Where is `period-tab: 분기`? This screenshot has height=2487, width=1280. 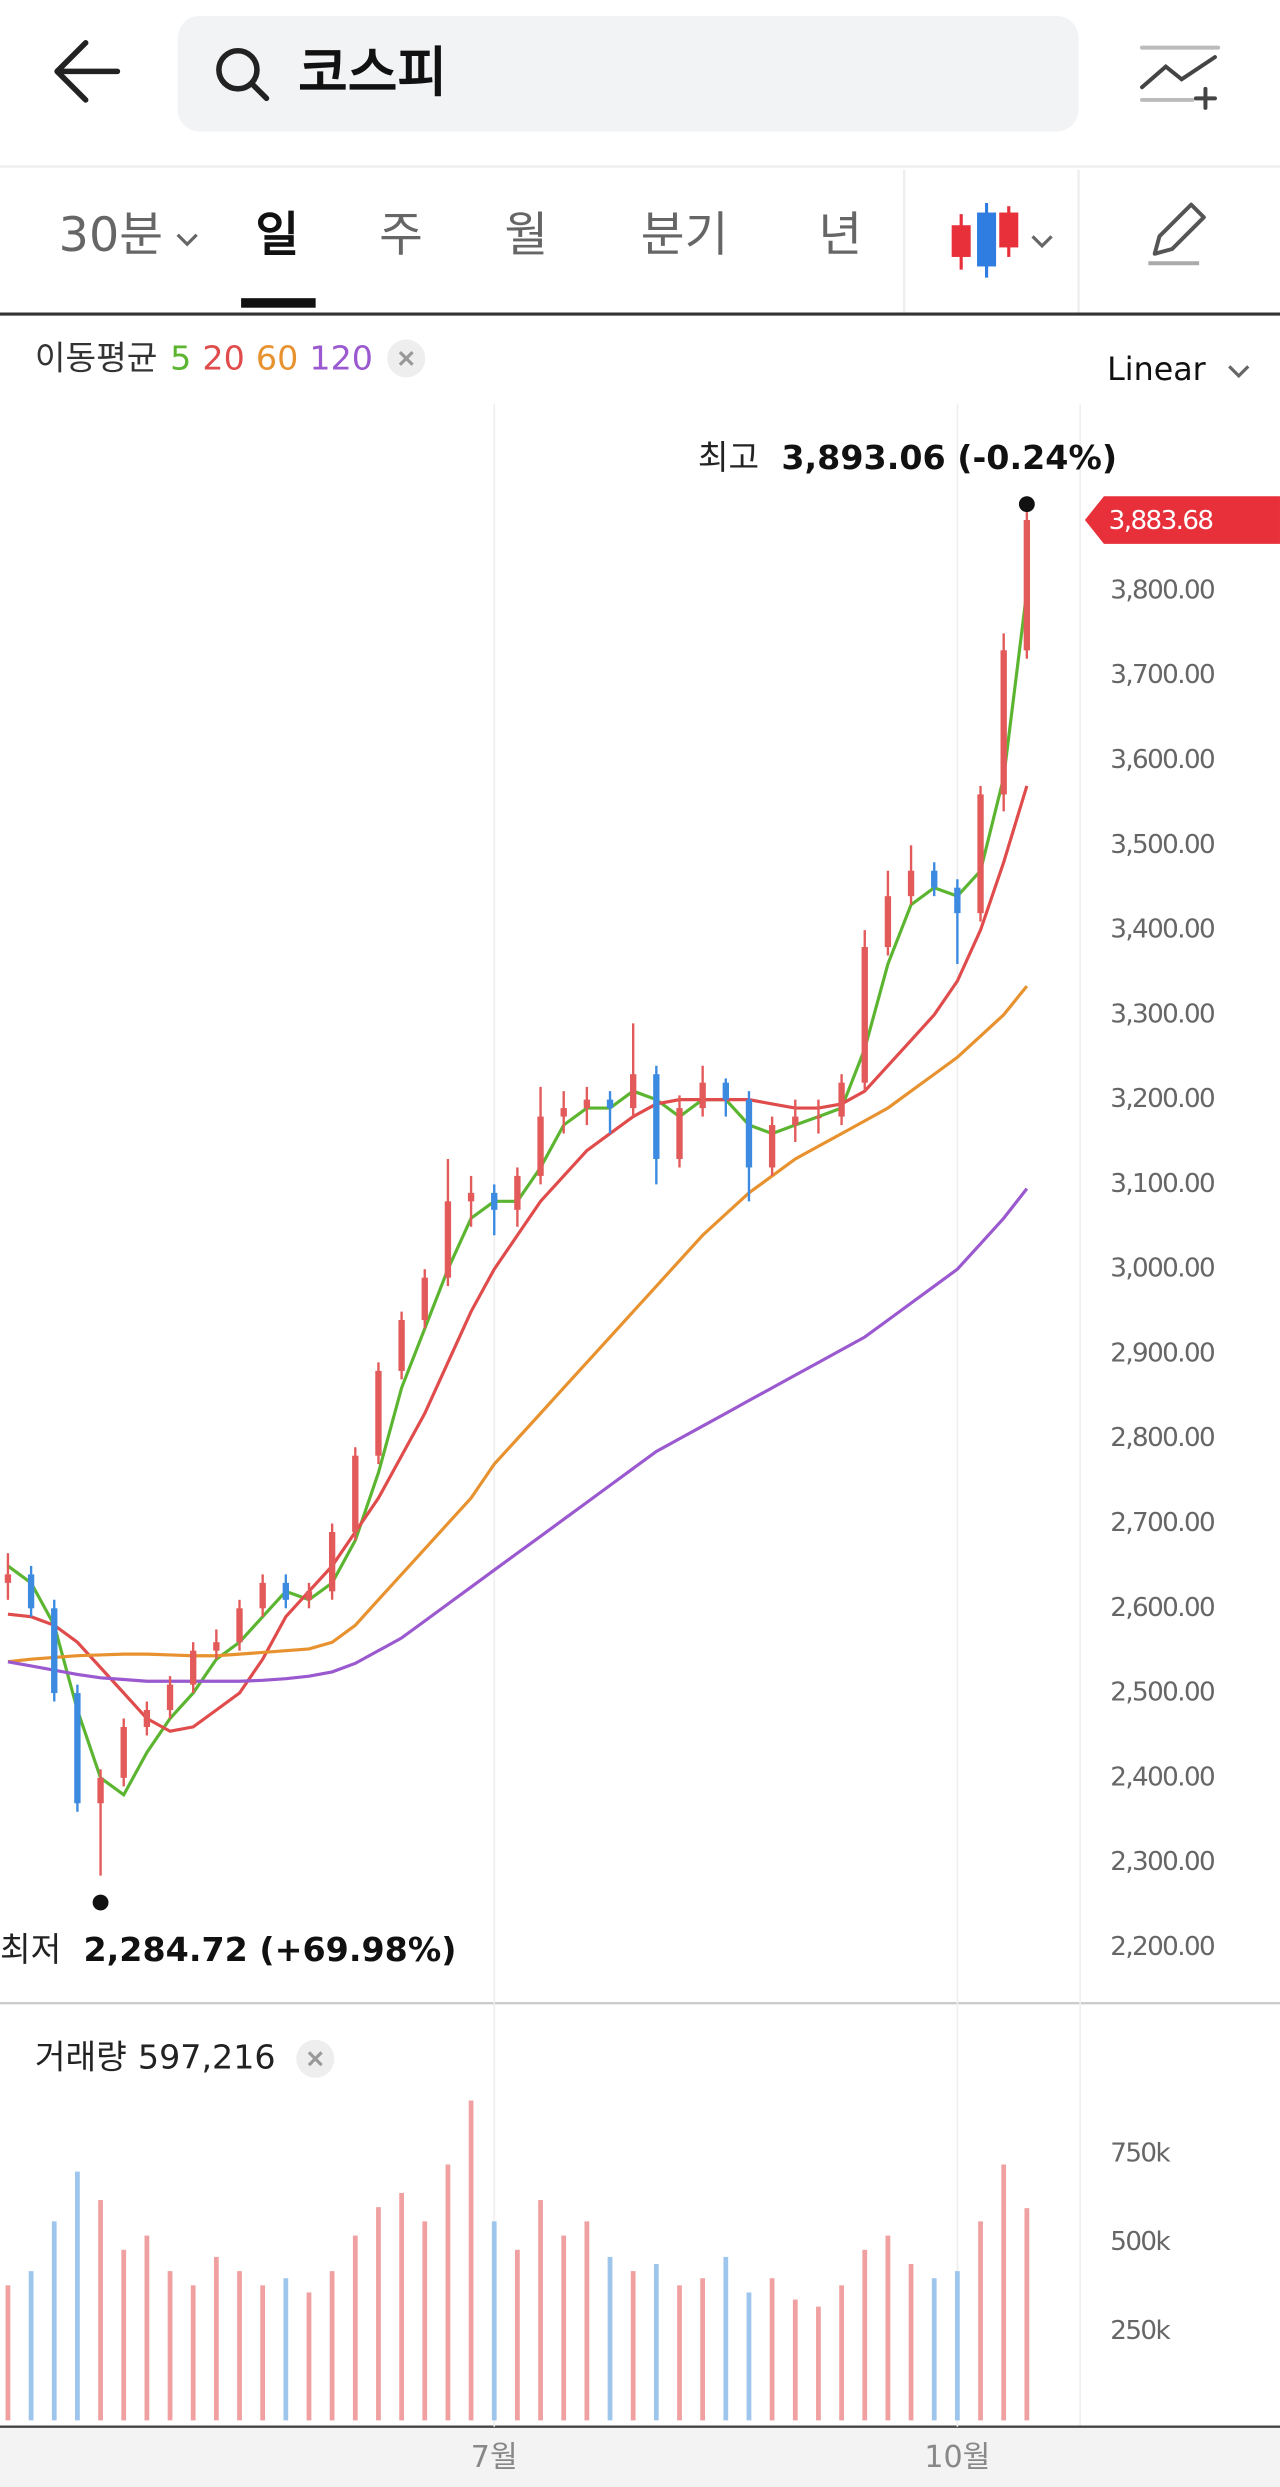
period-tab: 분기 is located at coordinates (685, 235).